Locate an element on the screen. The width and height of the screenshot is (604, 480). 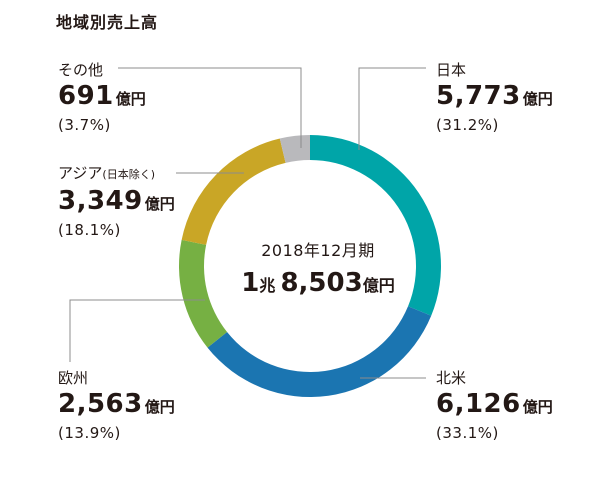
label-japan: 日本 5,773 億円 (31.2%) is located at coordinates (494, 98).